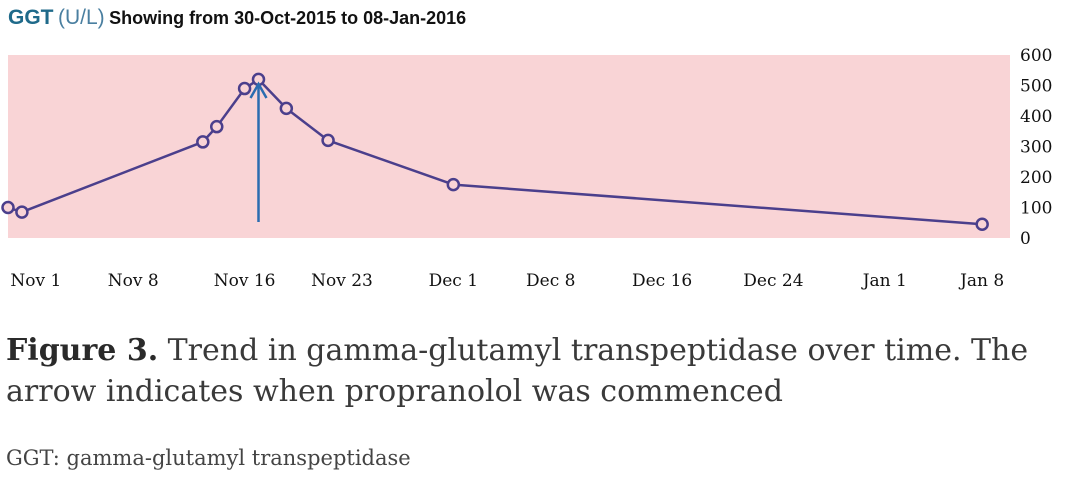 The width and height of the screenshot is (1070, 479). I want to click on x-tick-label: Nov 23, so click(342, 281).